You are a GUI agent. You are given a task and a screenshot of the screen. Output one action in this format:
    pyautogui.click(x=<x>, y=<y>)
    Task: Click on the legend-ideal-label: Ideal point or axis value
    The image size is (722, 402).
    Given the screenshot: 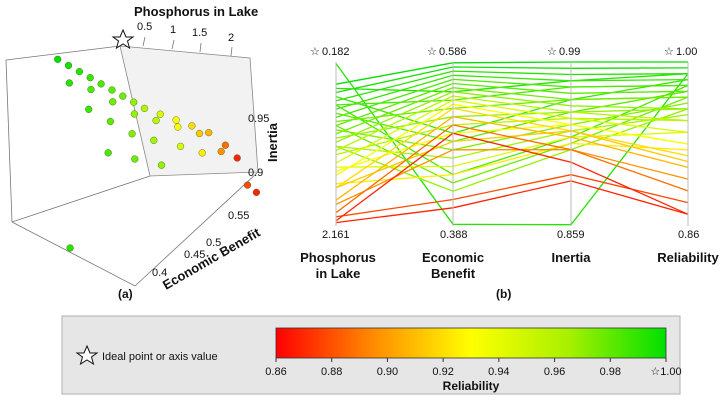 What is the action you would take?
    pyautogui.click(x=160, y=357)
    